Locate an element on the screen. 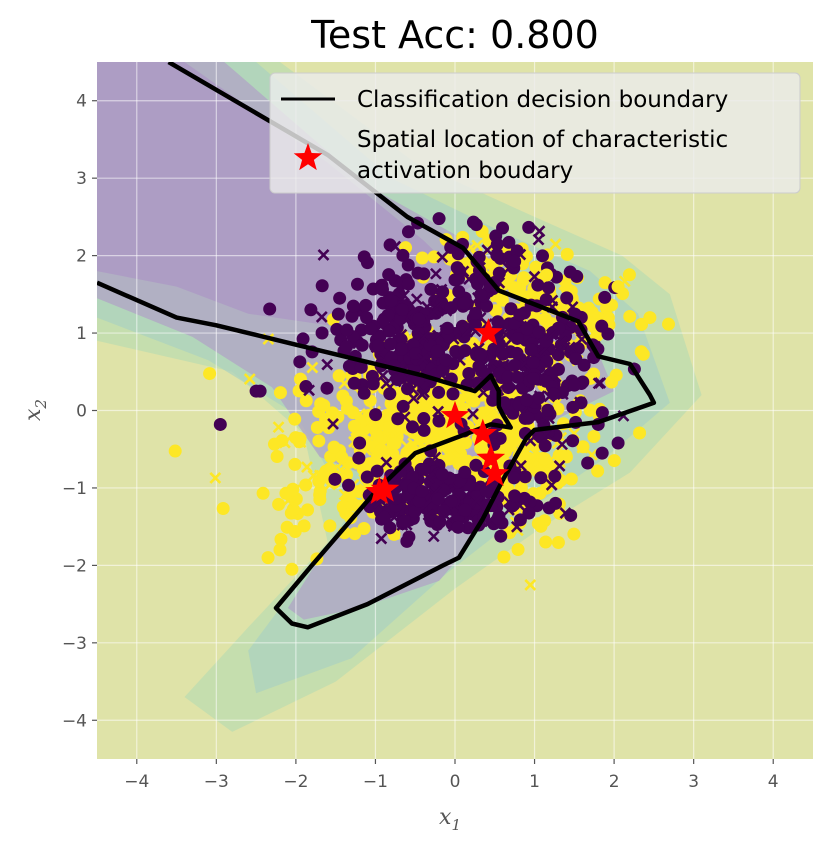 The image size is (830, 846). x-axis-ticks: −4 −3 −2 −1 0 1 2 3 4 is located at coordinates (451, 775).